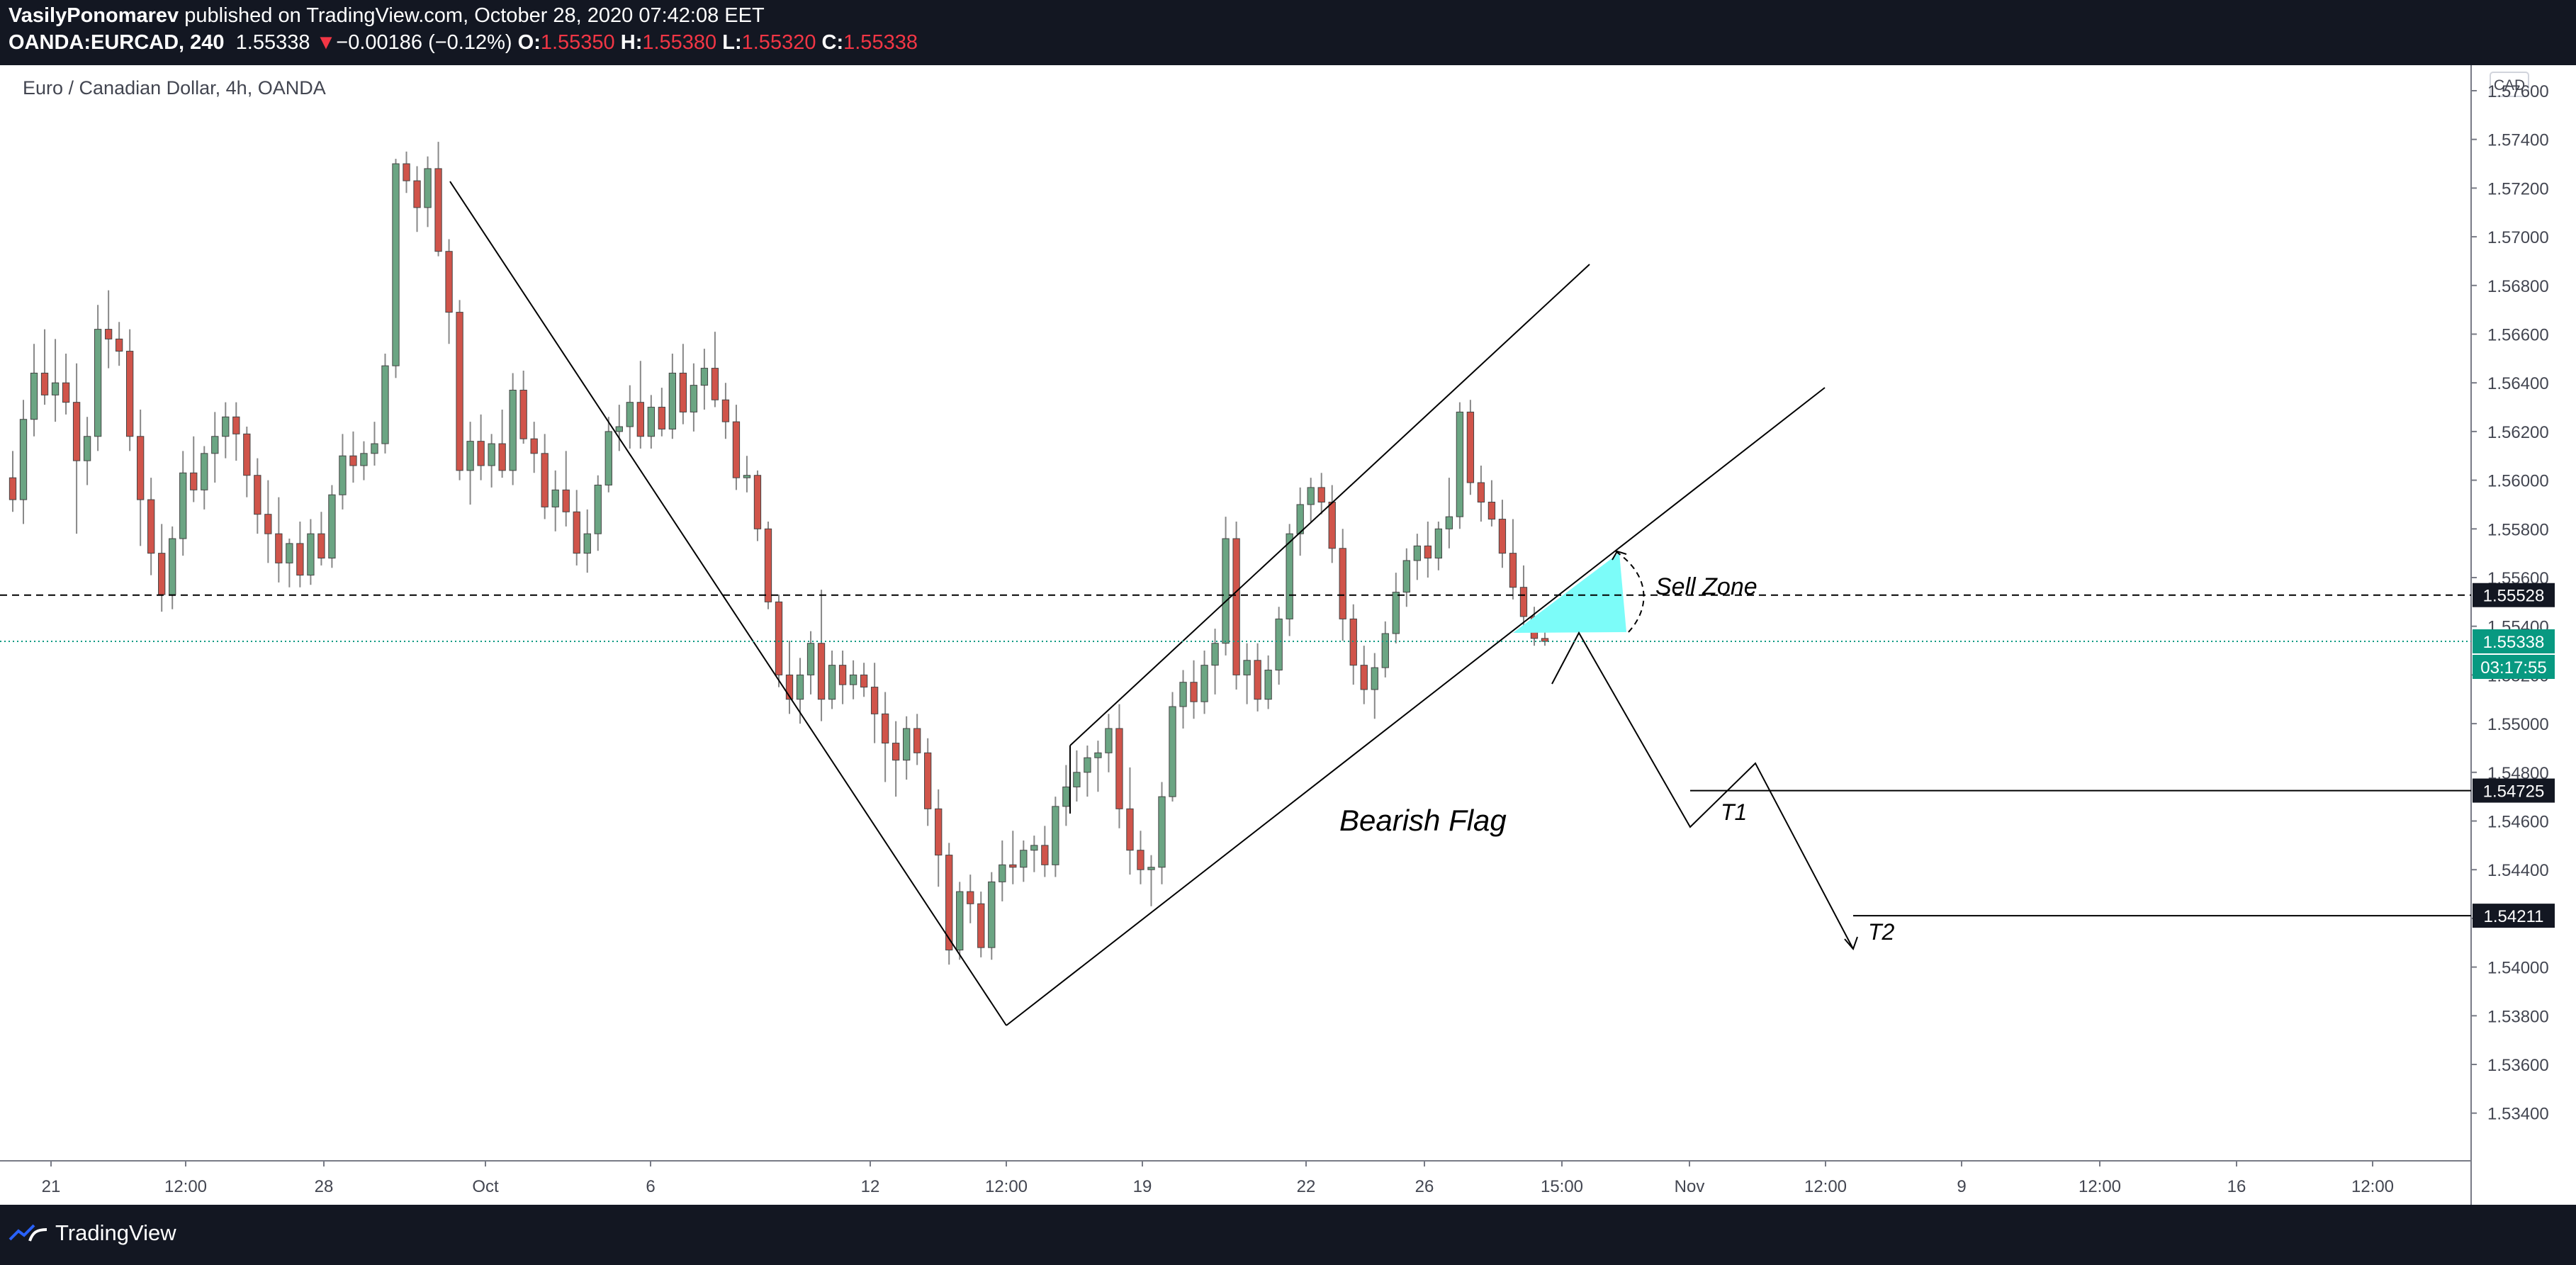 Image resolution: width=2576 pixels, height=1265 pixels. Describe the element at coordinates (1706, 586) in the screenshot. I see `sell-zone-label: Sell Zone` at that location.